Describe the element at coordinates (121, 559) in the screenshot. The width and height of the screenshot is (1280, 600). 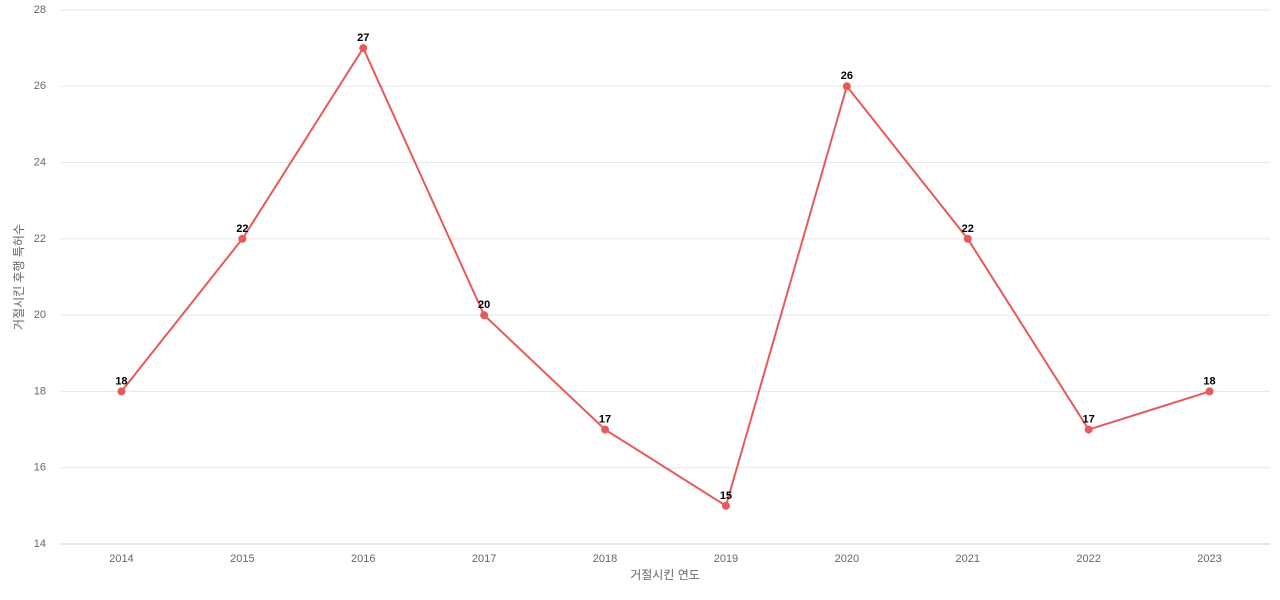
I see `x-tick-label: 2014` at that location.